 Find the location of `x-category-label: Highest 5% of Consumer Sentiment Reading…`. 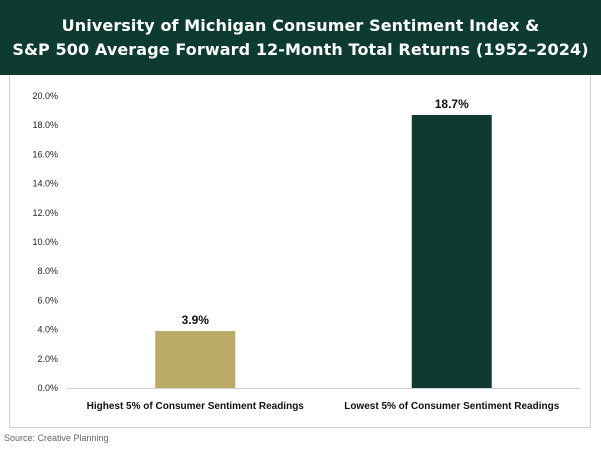

x-category-label: Highest 5% of Consumer Sentiment Reading… is located at coordinates (196, 406).